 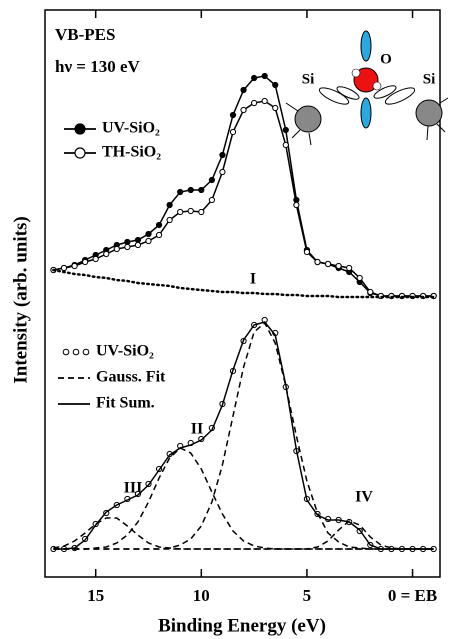 I want to click on peak-label: I, so click(x=253, y=279).